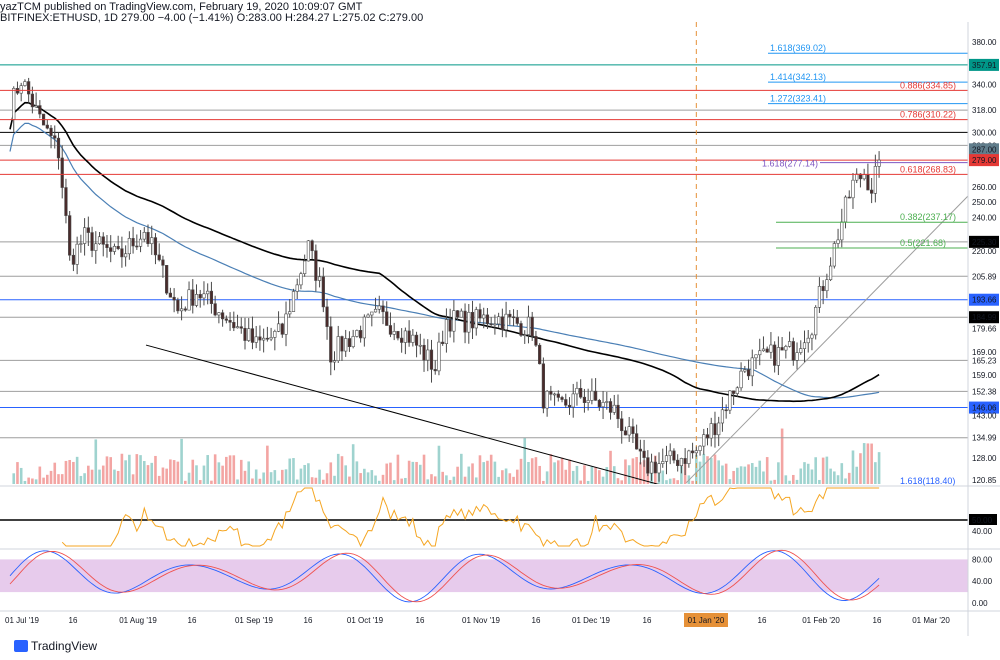  Describe the element at coordinates (402, 414) in the screenshot. I see `descending-trendline` at that location.